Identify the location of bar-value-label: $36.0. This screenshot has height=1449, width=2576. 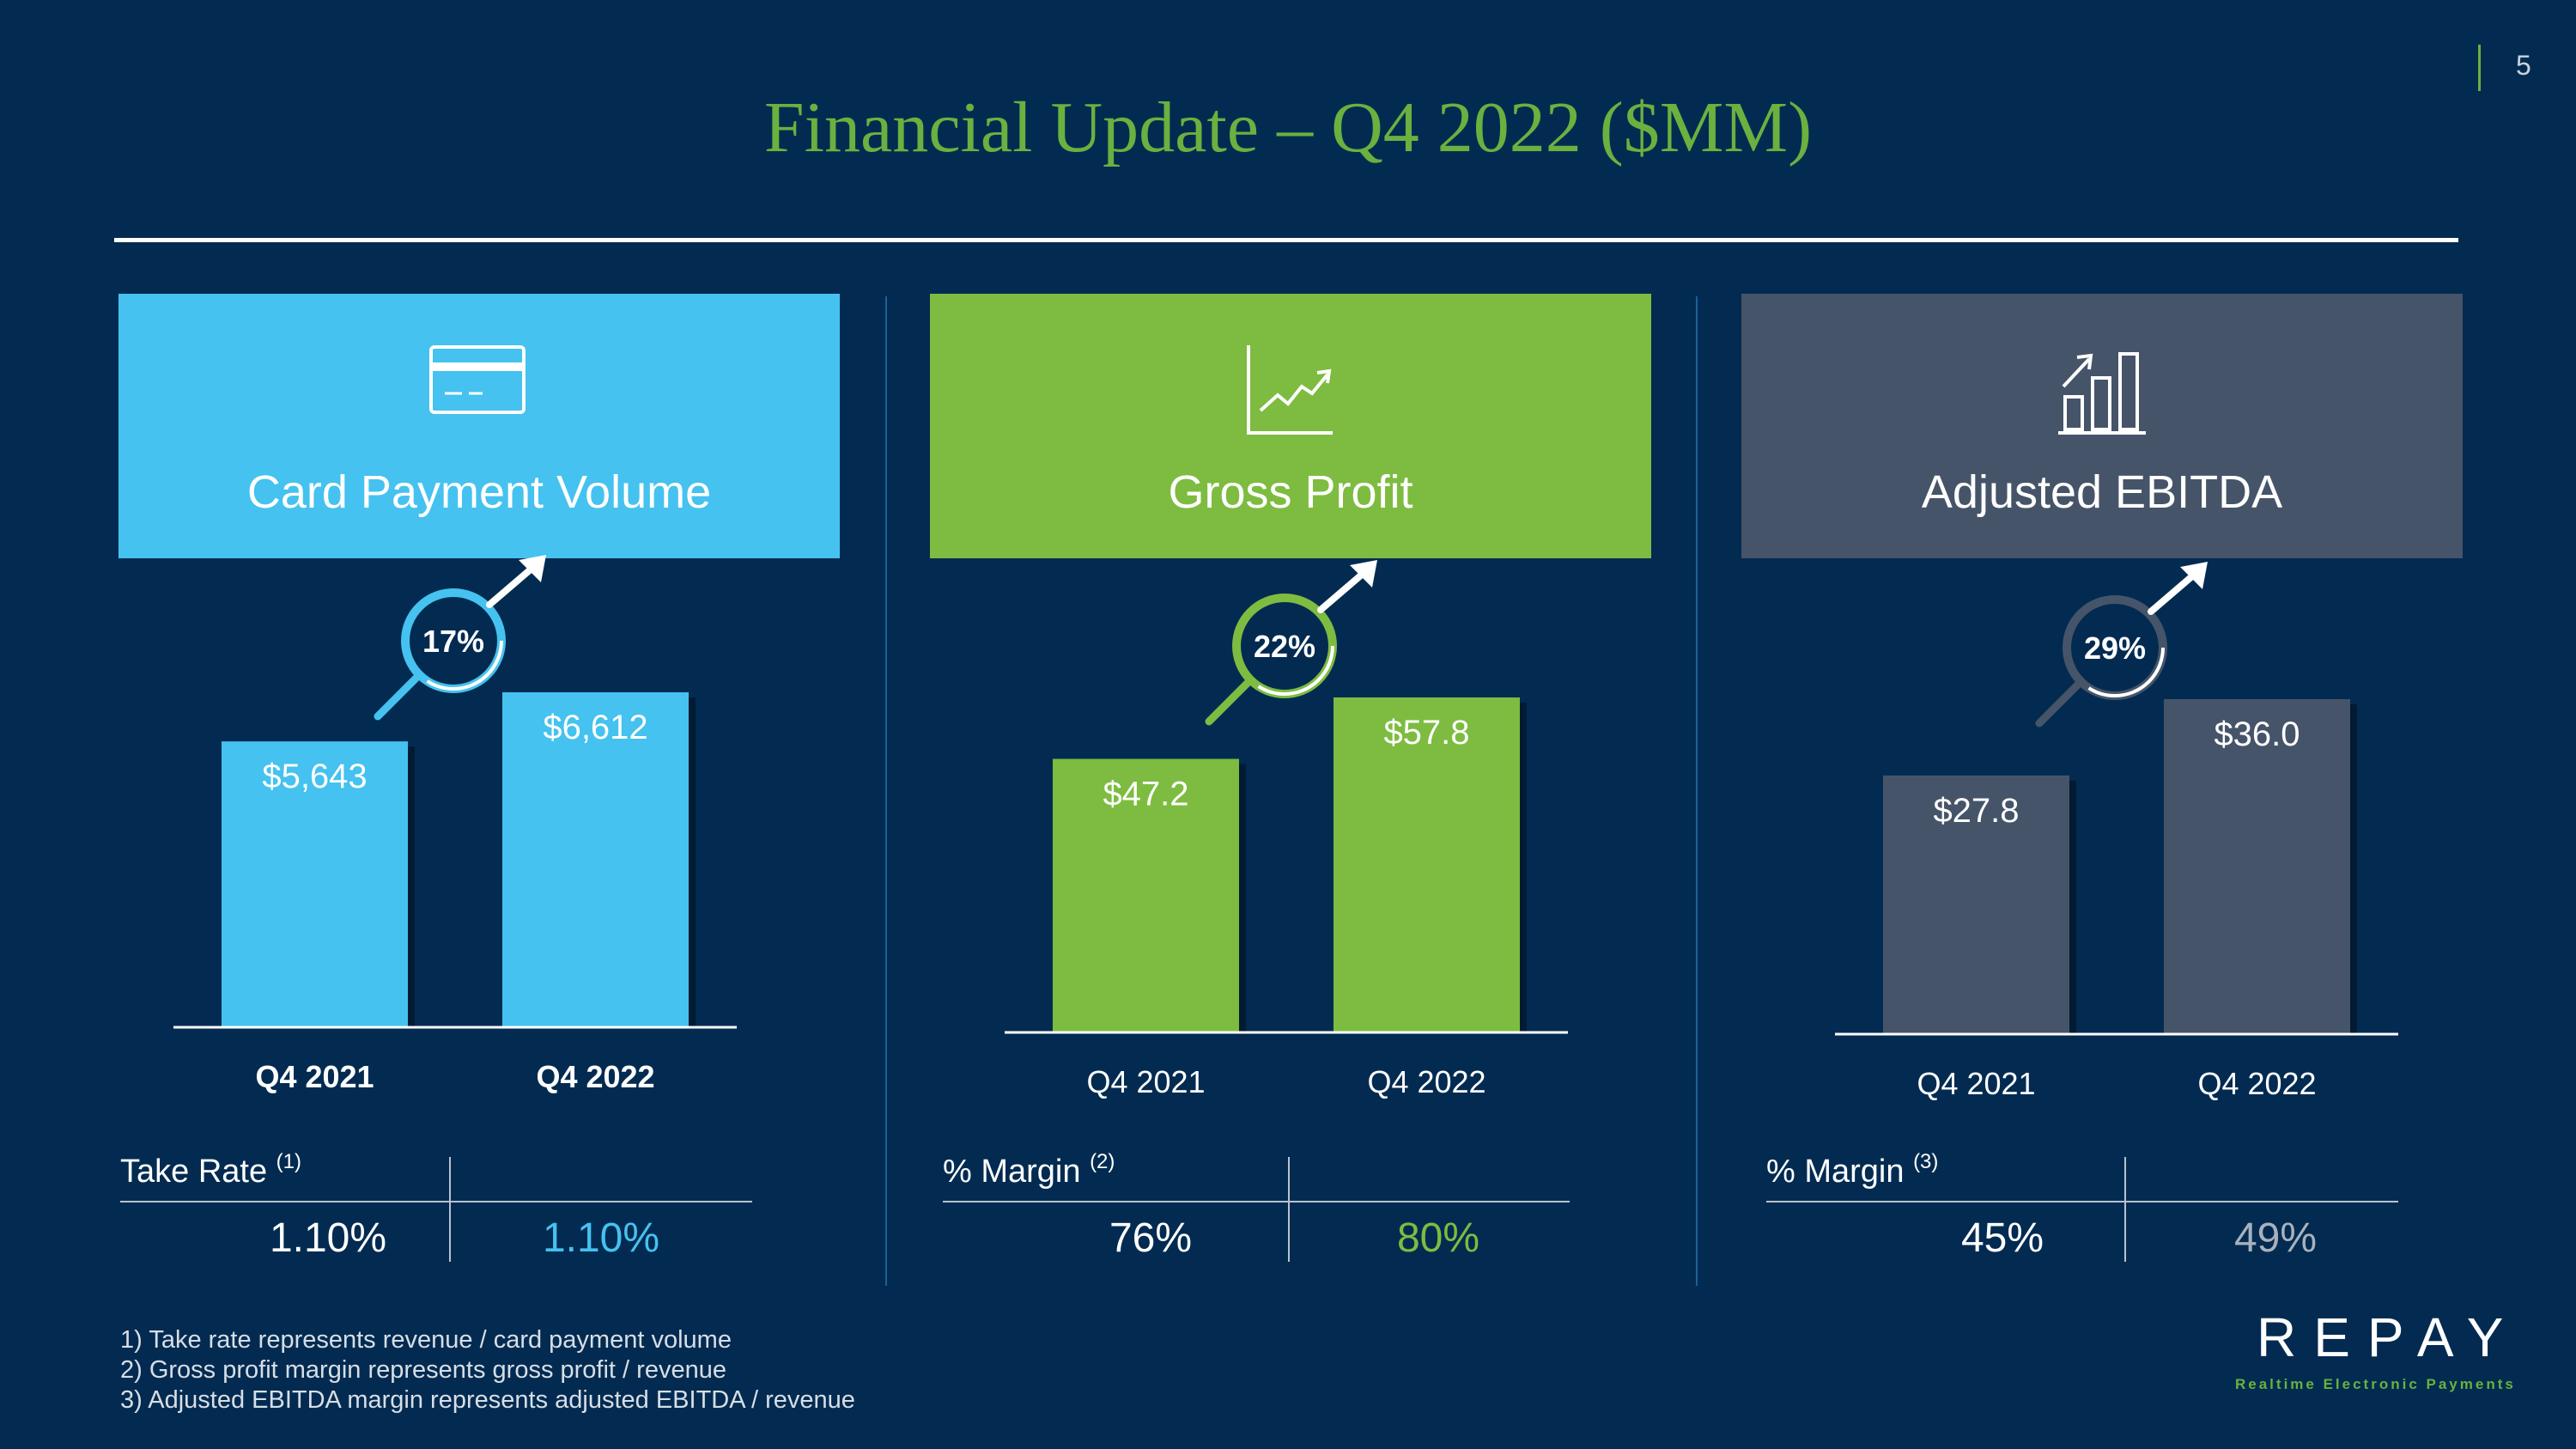
(2257, 734).